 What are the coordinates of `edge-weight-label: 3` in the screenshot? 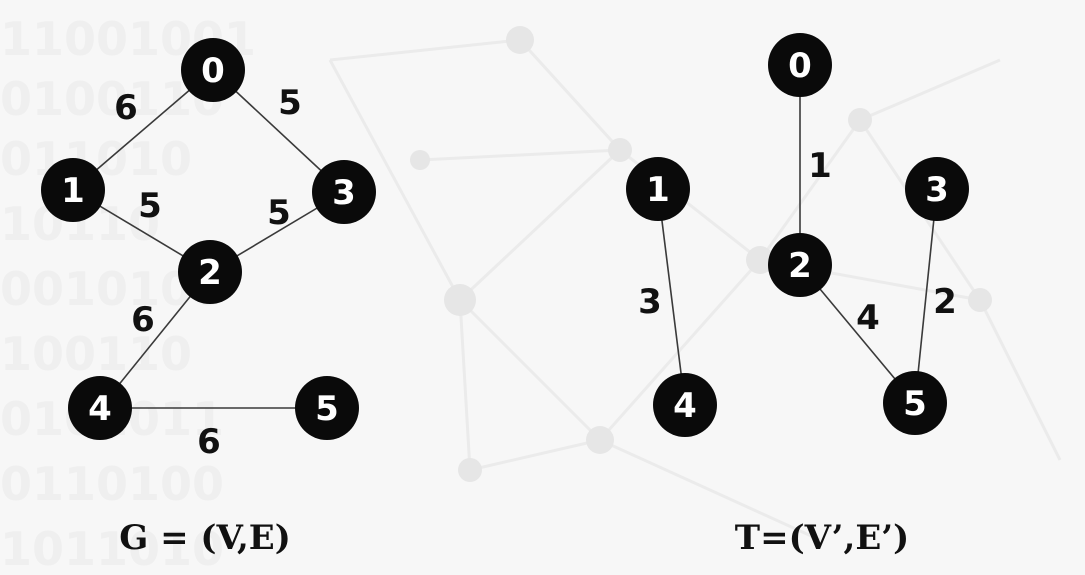 It's located at (650, 302).